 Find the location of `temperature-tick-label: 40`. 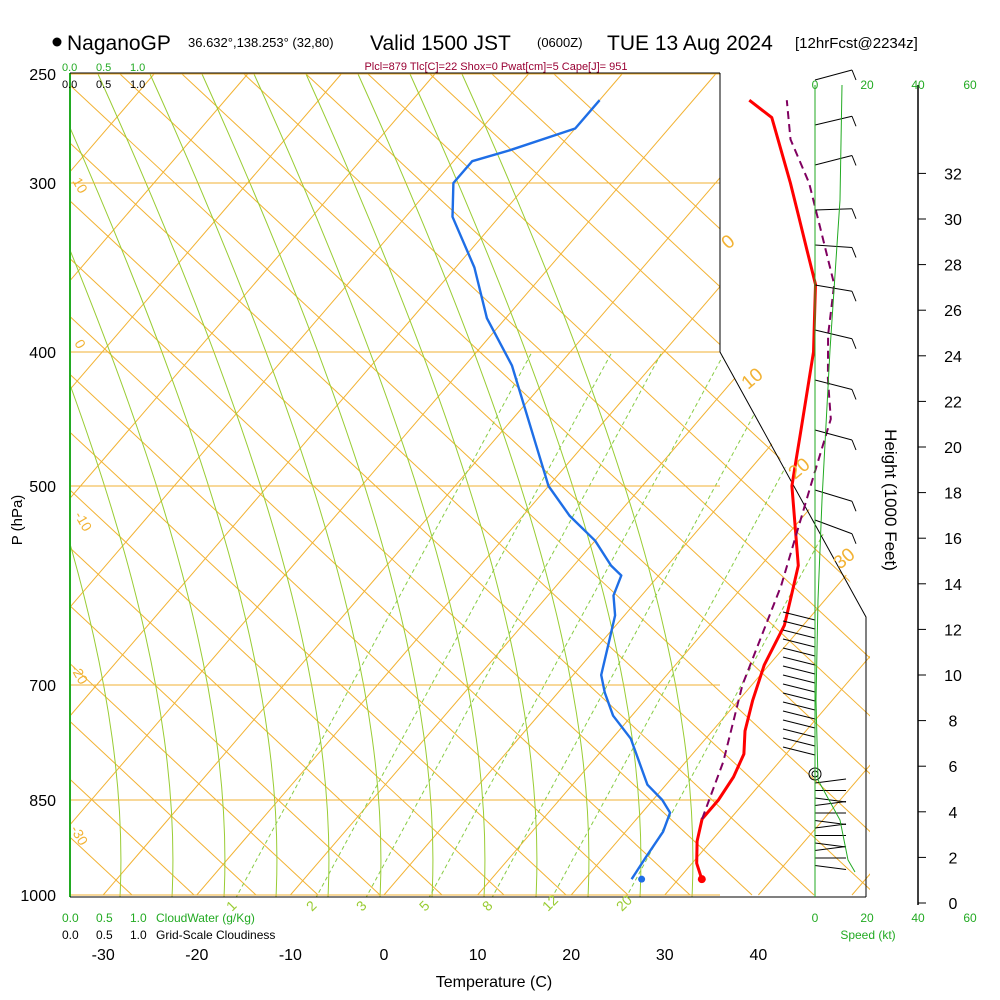

temperature-tick-label: 40 is located at coordinates (759, 955).